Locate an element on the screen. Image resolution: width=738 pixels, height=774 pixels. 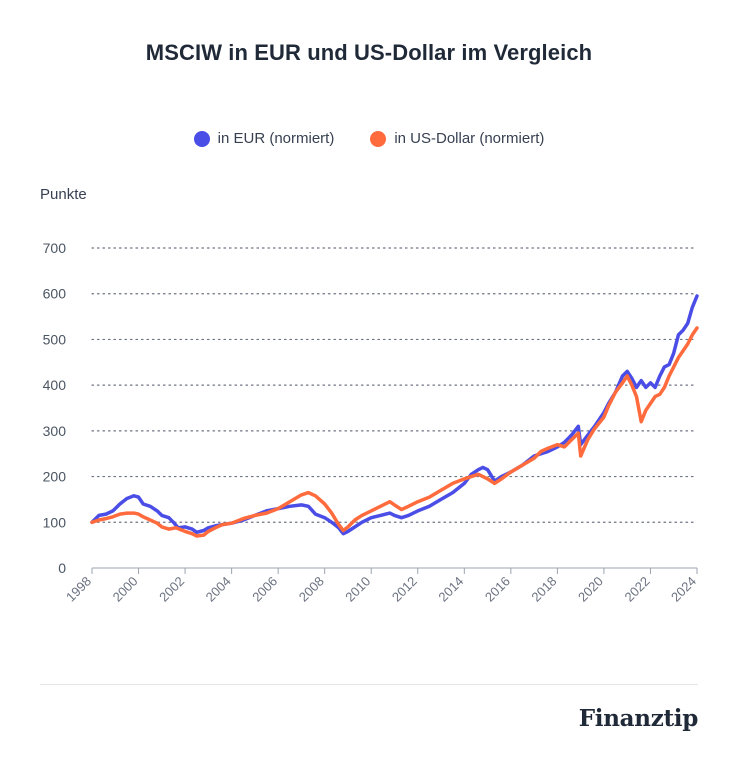
y-tick-label-700: 700 is located at coordinates (55, 248).